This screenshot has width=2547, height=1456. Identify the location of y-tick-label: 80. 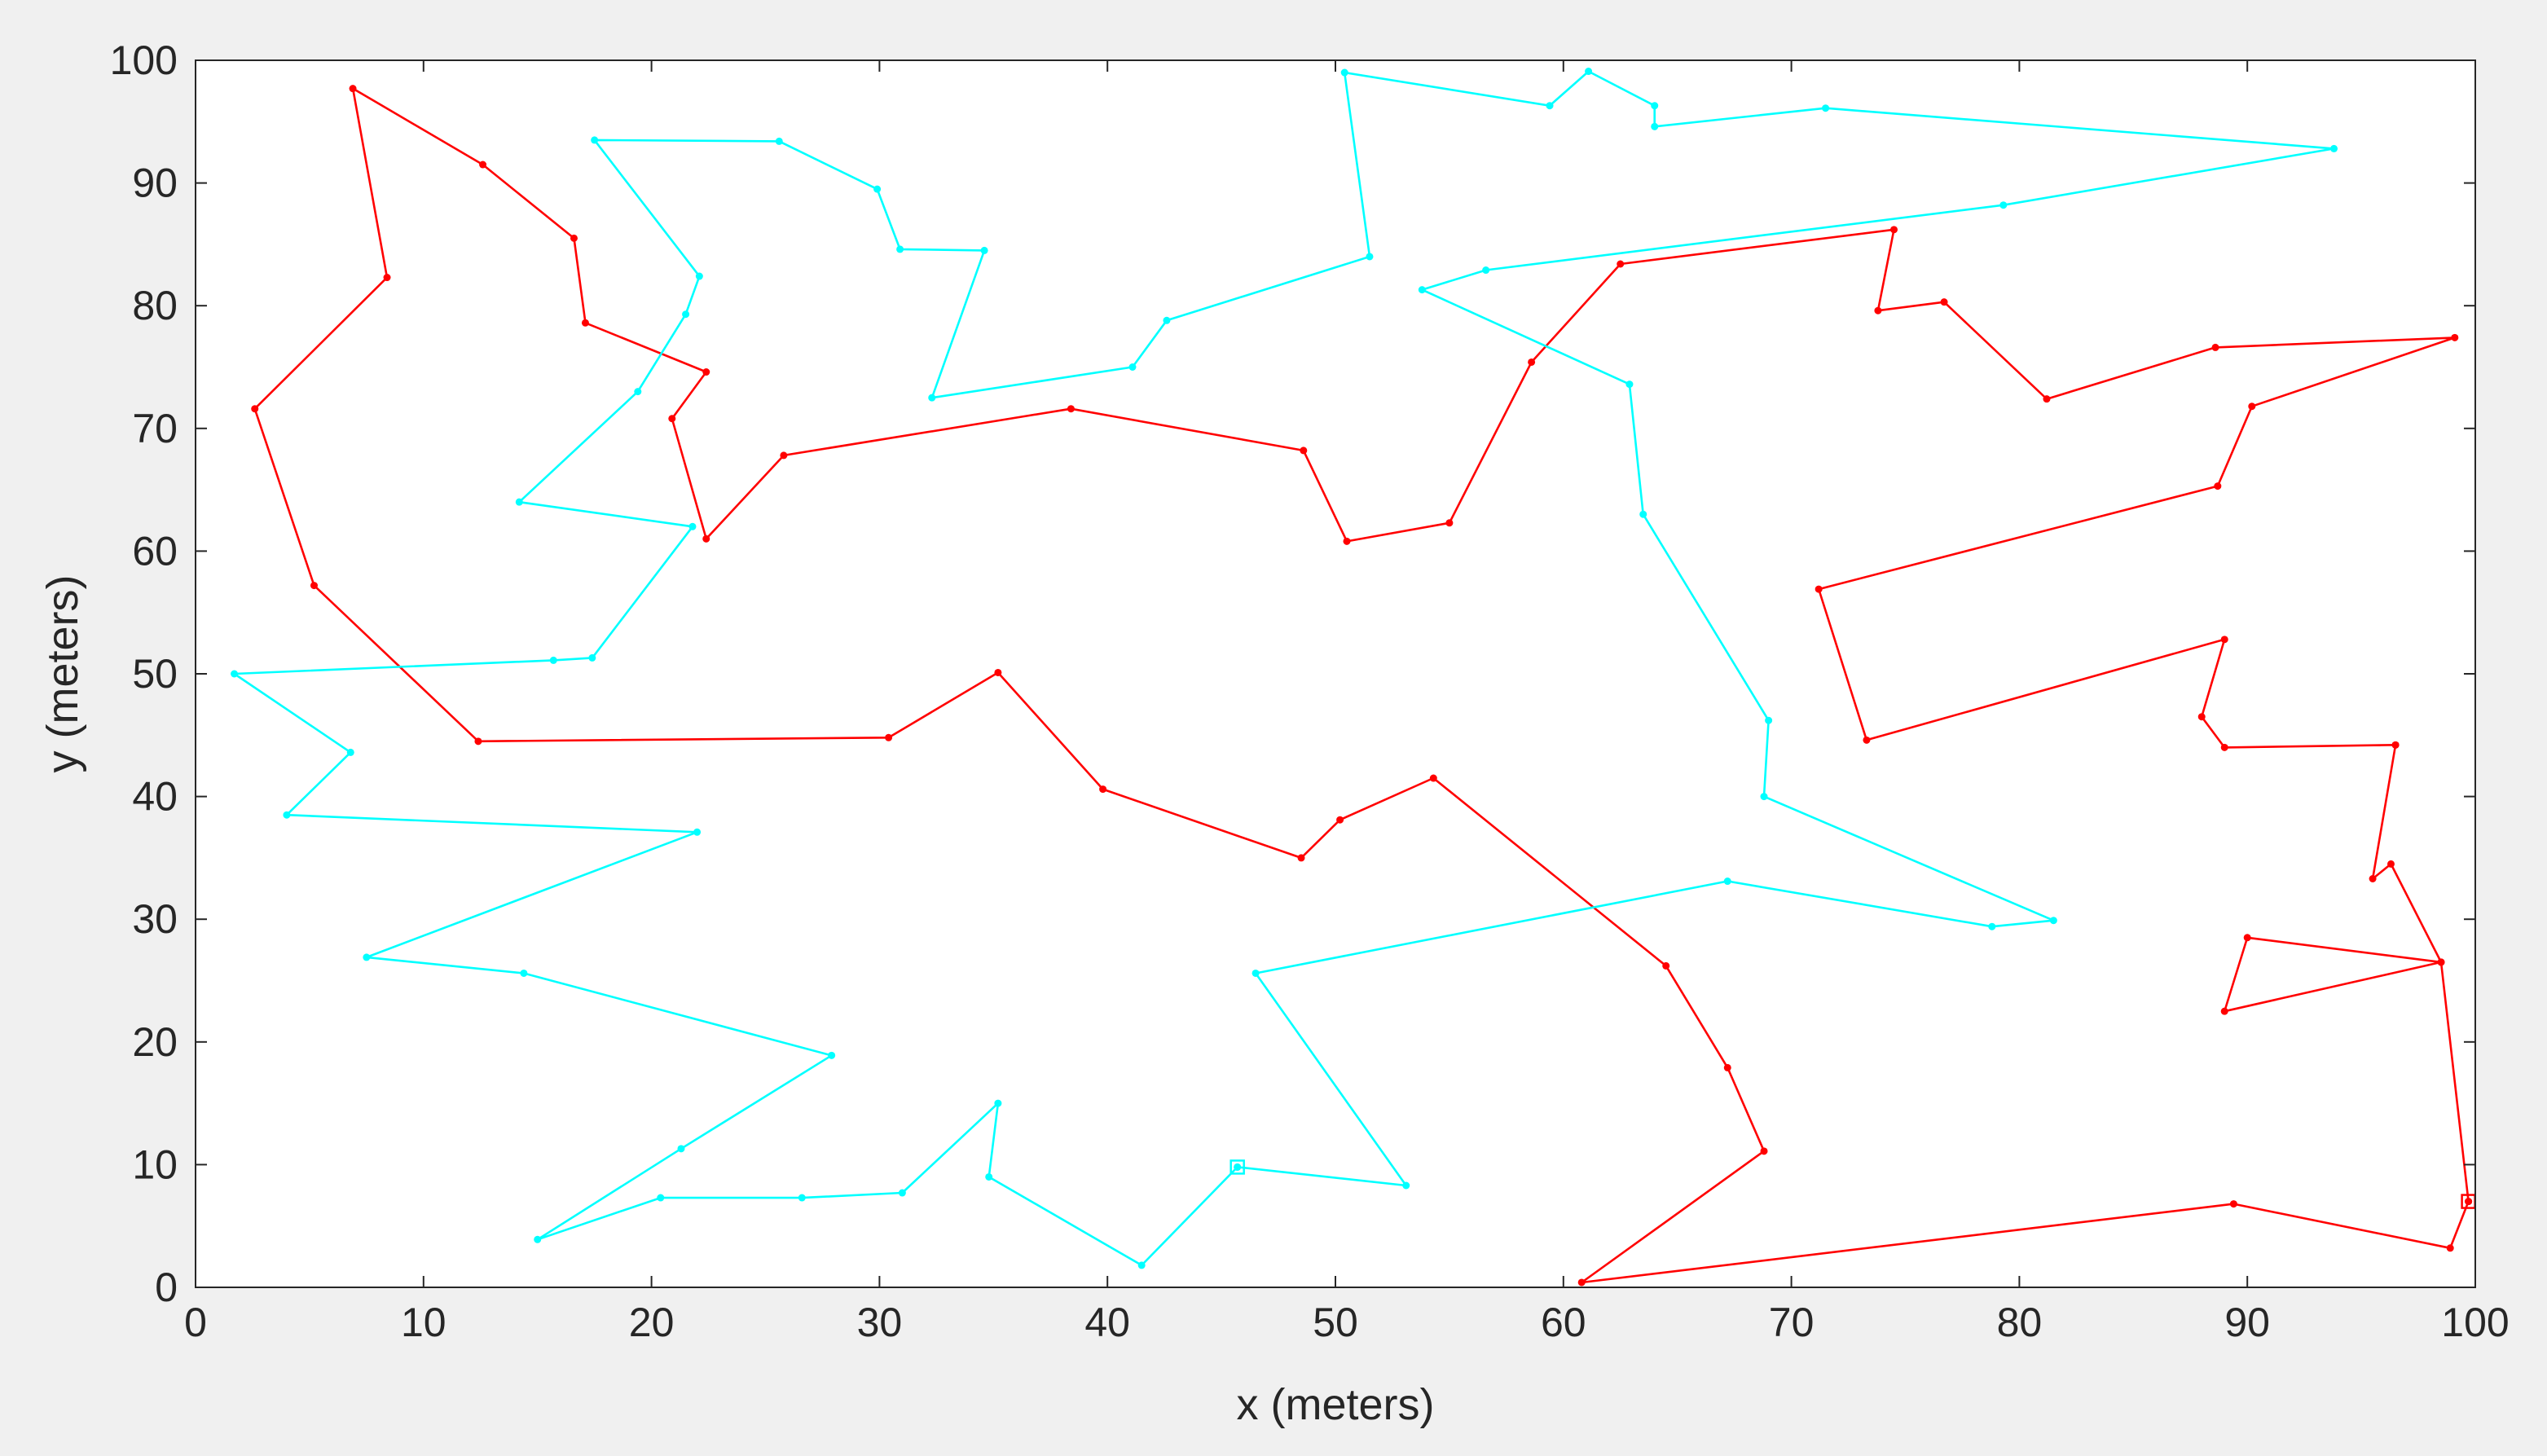
(155, 305).